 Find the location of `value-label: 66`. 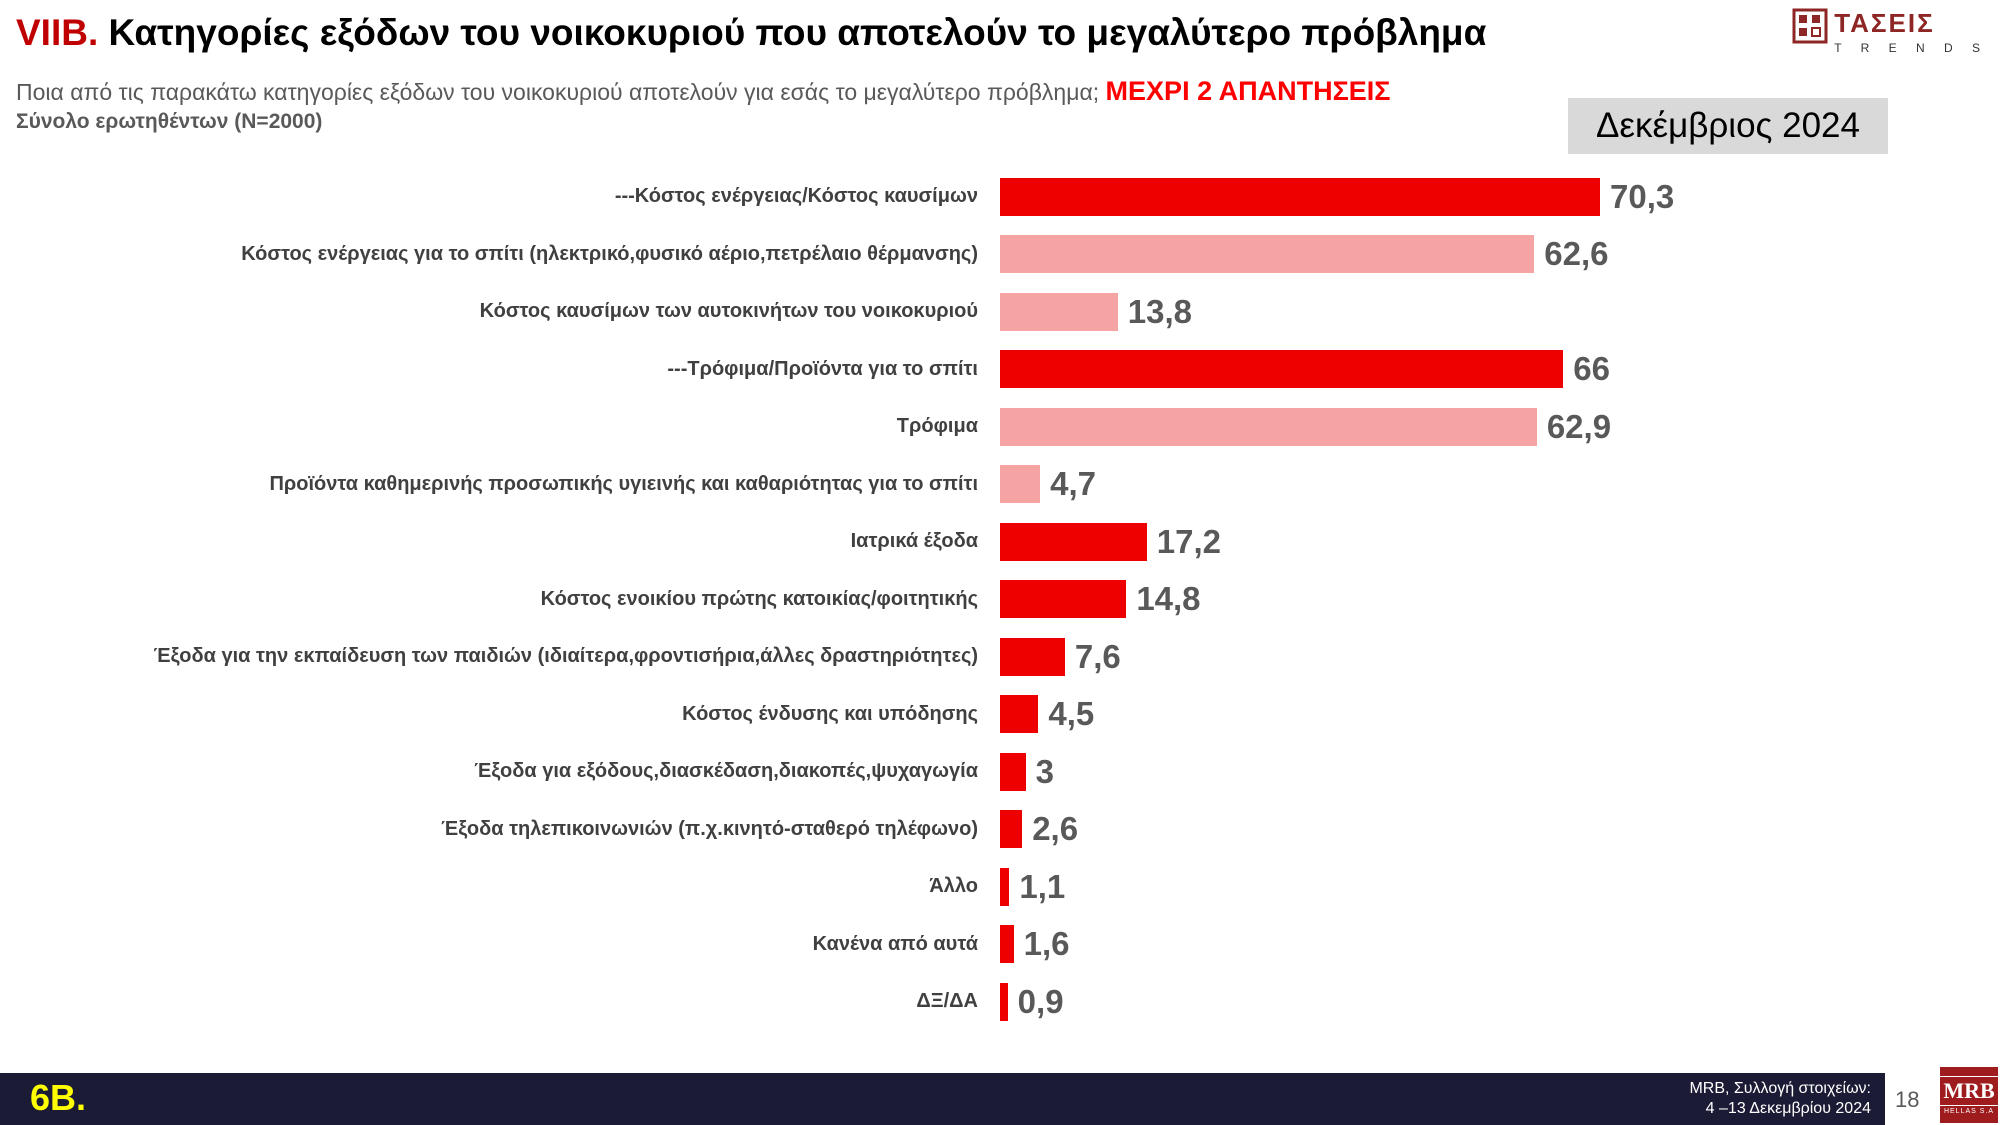

value-label: 66 is located at coordinates (1592, 369).